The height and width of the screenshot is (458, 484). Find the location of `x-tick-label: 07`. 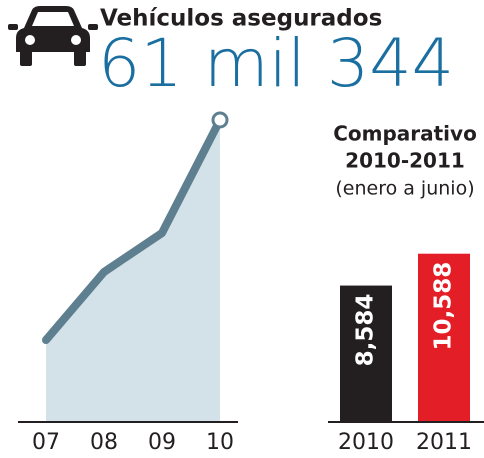

x-tick-label: 07 is located at coordinates (46, 442).